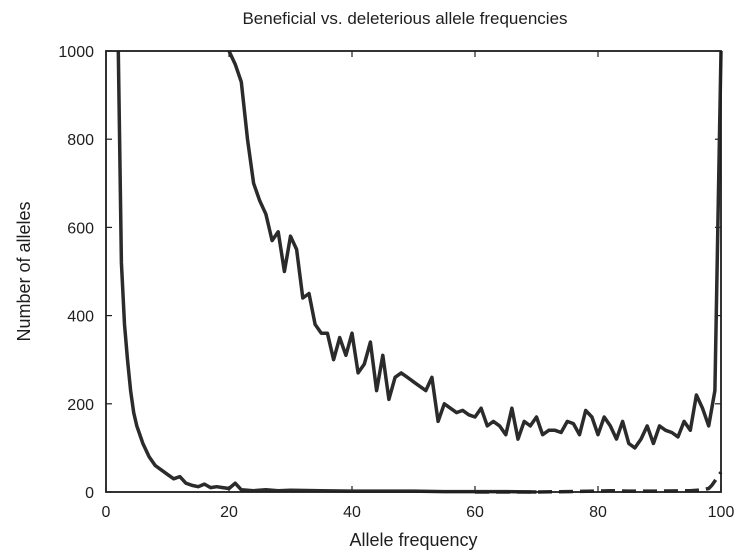 The width and height of the screenshot is (738, 559). I want to click on y-tick-label: 200, so click(80, 405).